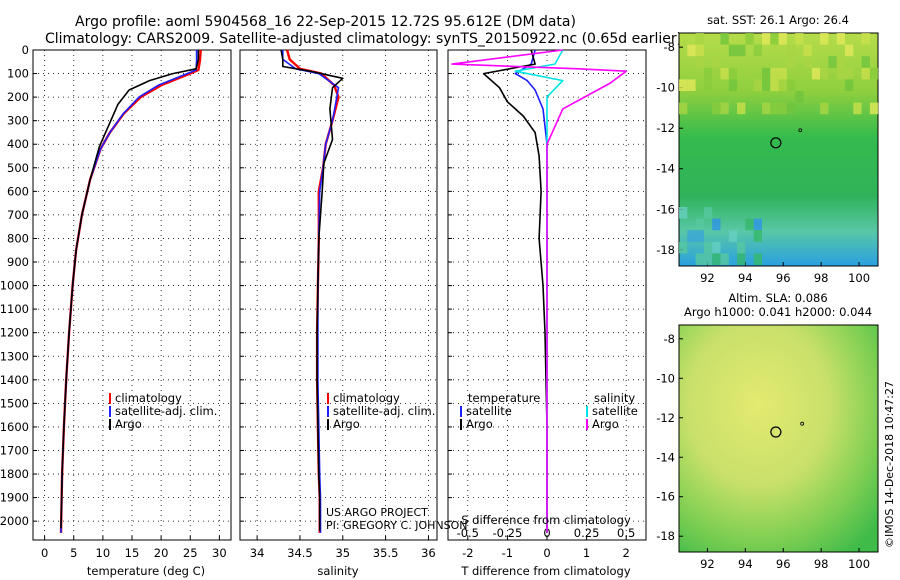 This screenshot has width=900, height=580. I want to click on y-tick-label: 1100, so click(14, 309).